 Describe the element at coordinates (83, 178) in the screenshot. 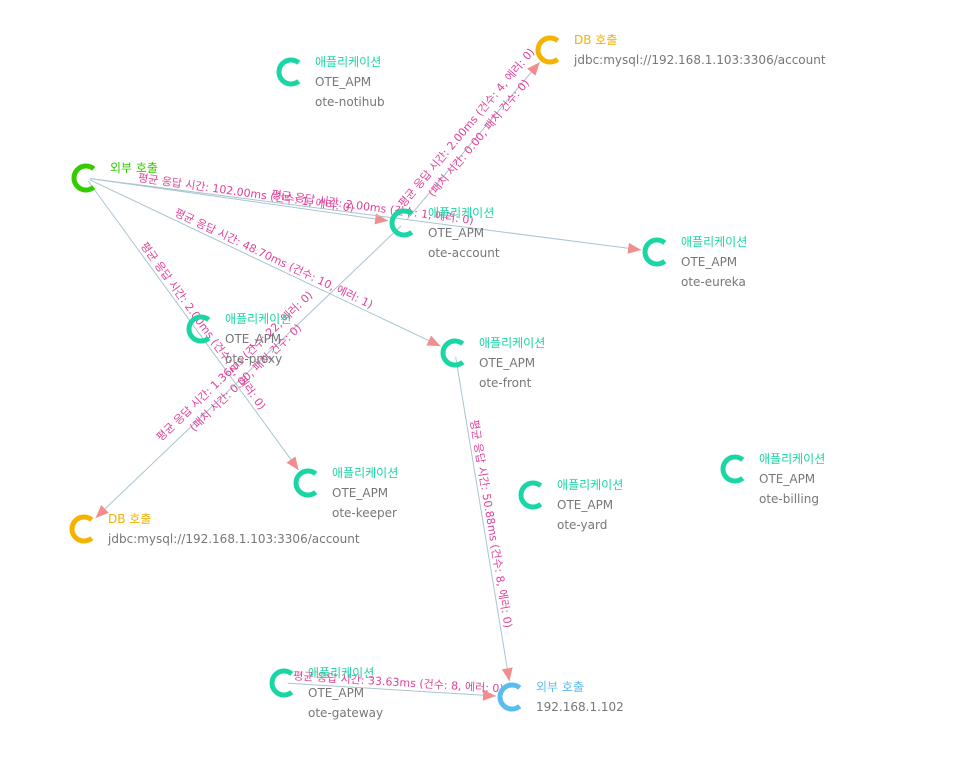

I see `external-source-ring-icon` at that location.